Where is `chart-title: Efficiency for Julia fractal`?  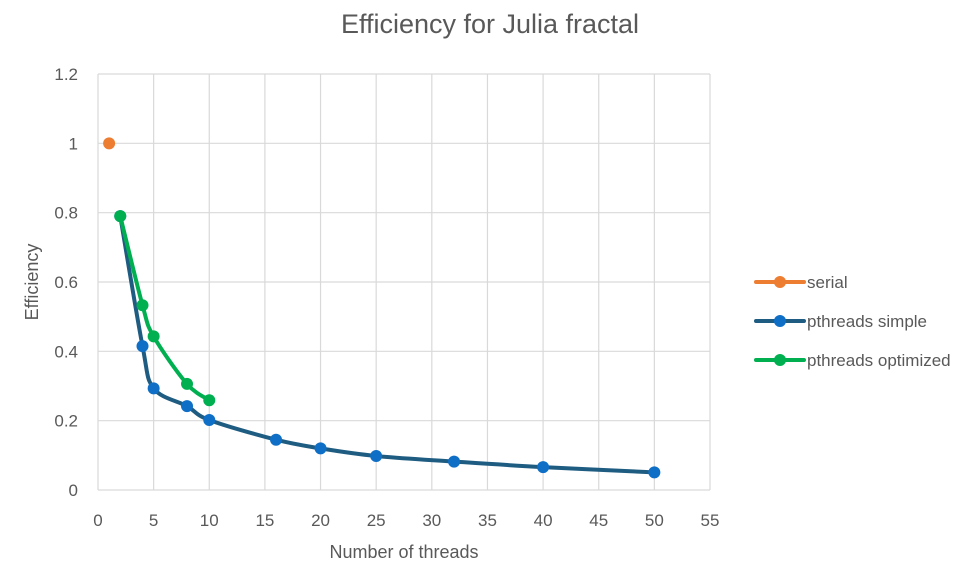
chart-title: Efficiency for Julia fractal is located at coordinates (490, 24).